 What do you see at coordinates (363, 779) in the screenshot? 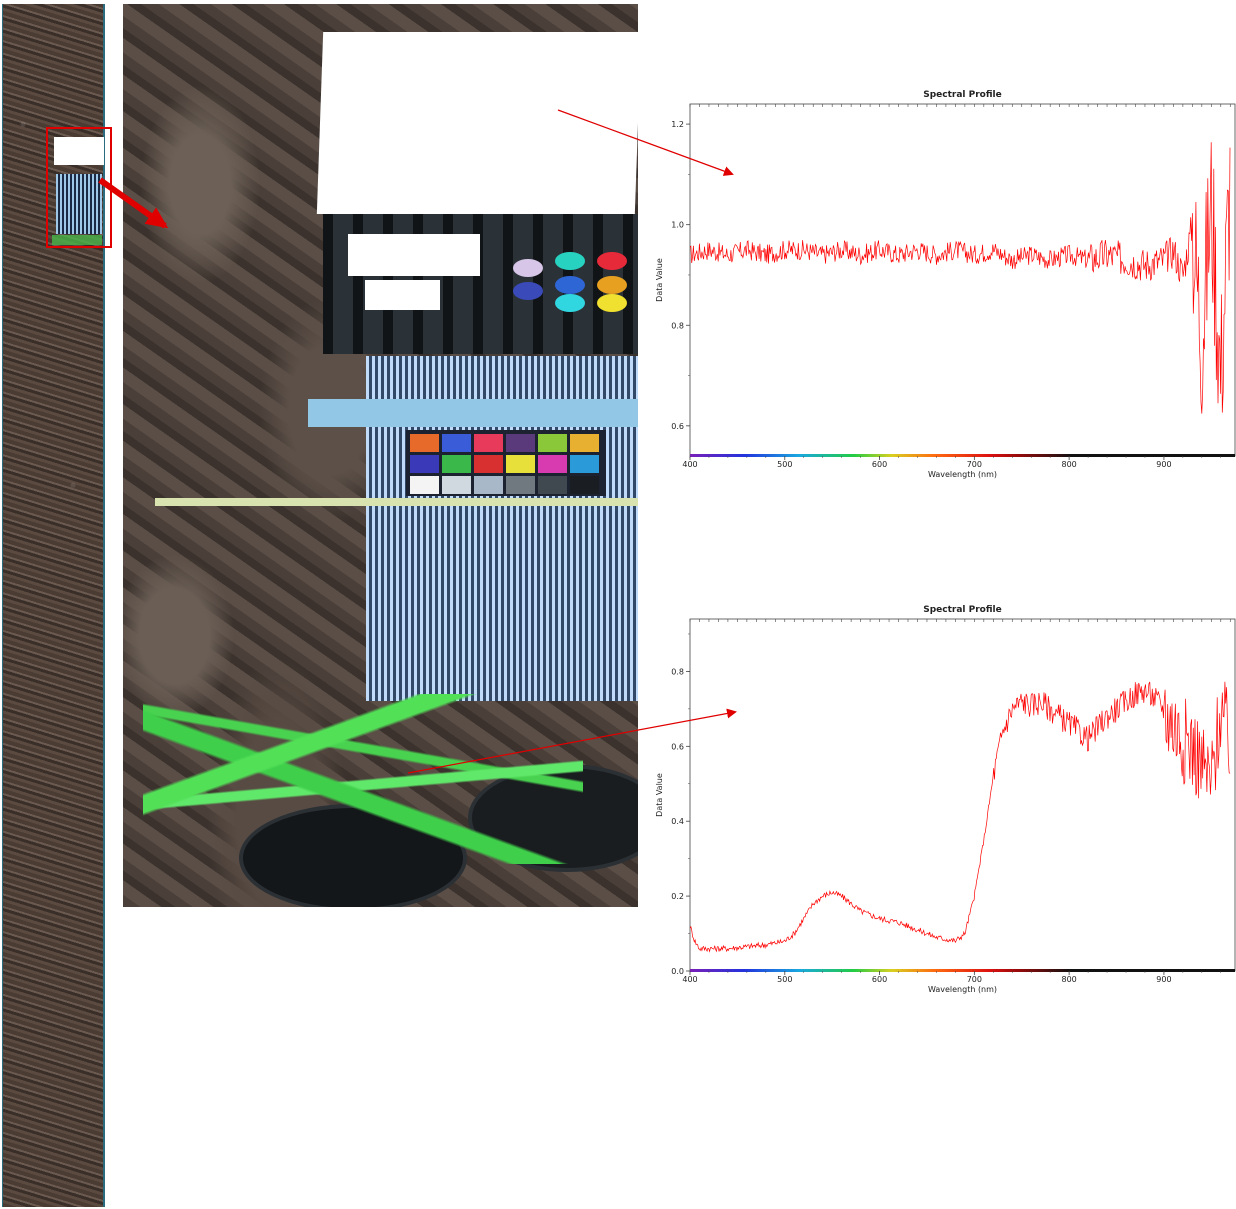
I see `plant-leaves` at bounding box center [363, 779].